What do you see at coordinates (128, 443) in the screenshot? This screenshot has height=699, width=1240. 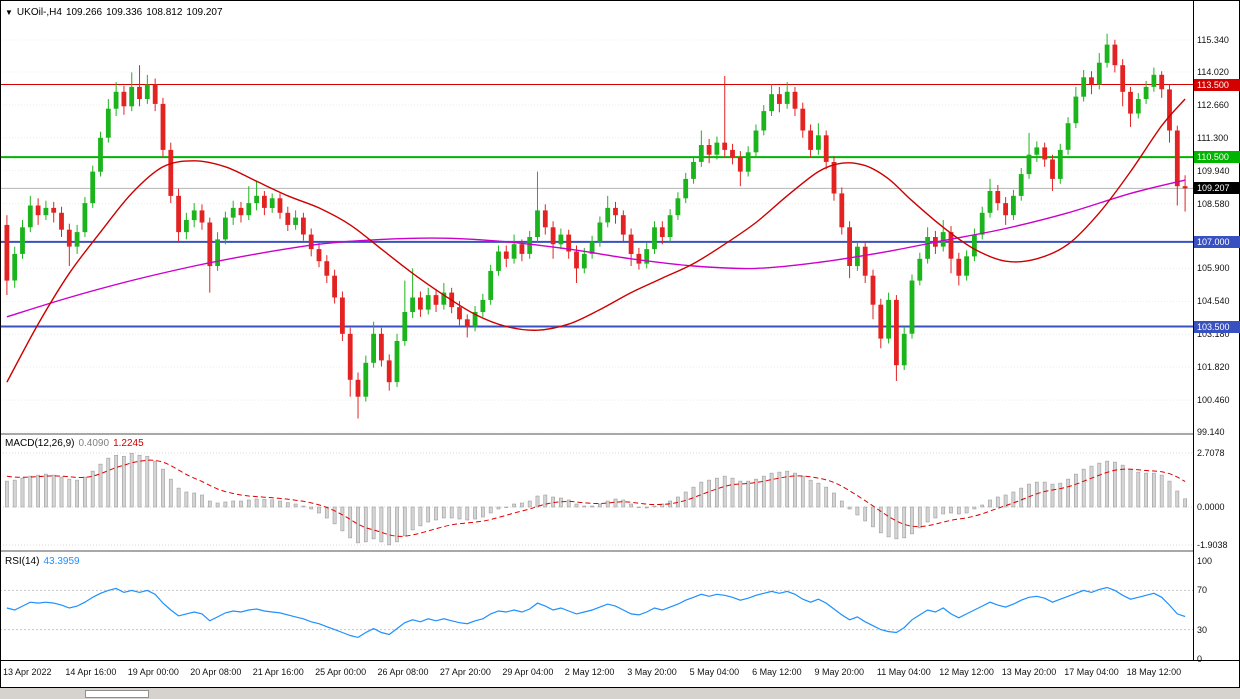 I see `macd-signal-value: 1.2245` at bounding box center [128, 443].